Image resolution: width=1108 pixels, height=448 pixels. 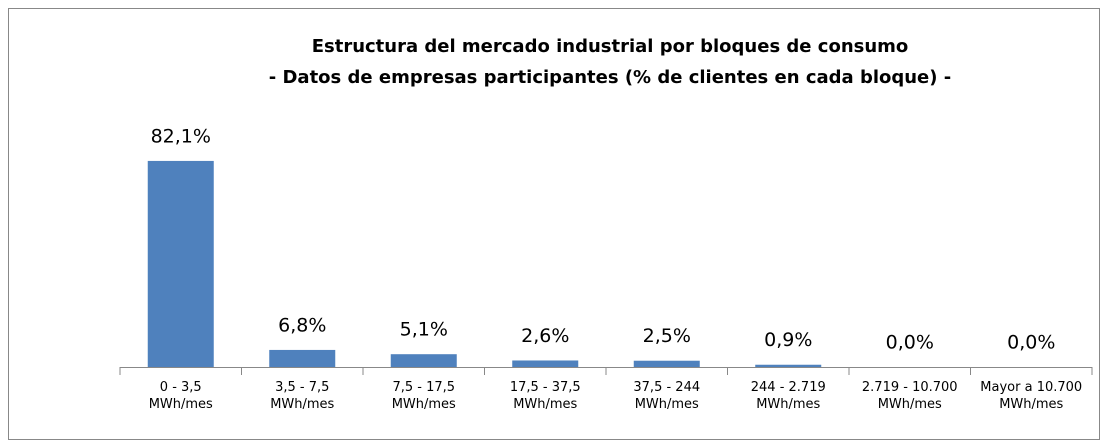 What do you see at coordinates (667, 396) in the screenshot?
I see `x-tick-label: 37,5 - 244 MWh/mes` at bounding box center [667, 396].